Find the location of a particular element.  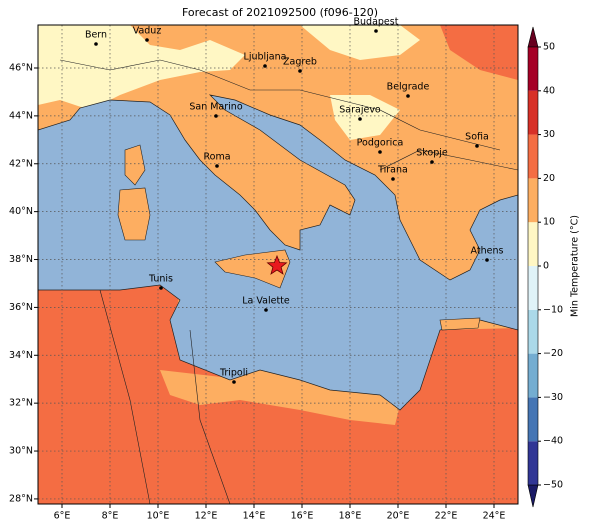

city-label: Athens is located at coordinates (487, 251).